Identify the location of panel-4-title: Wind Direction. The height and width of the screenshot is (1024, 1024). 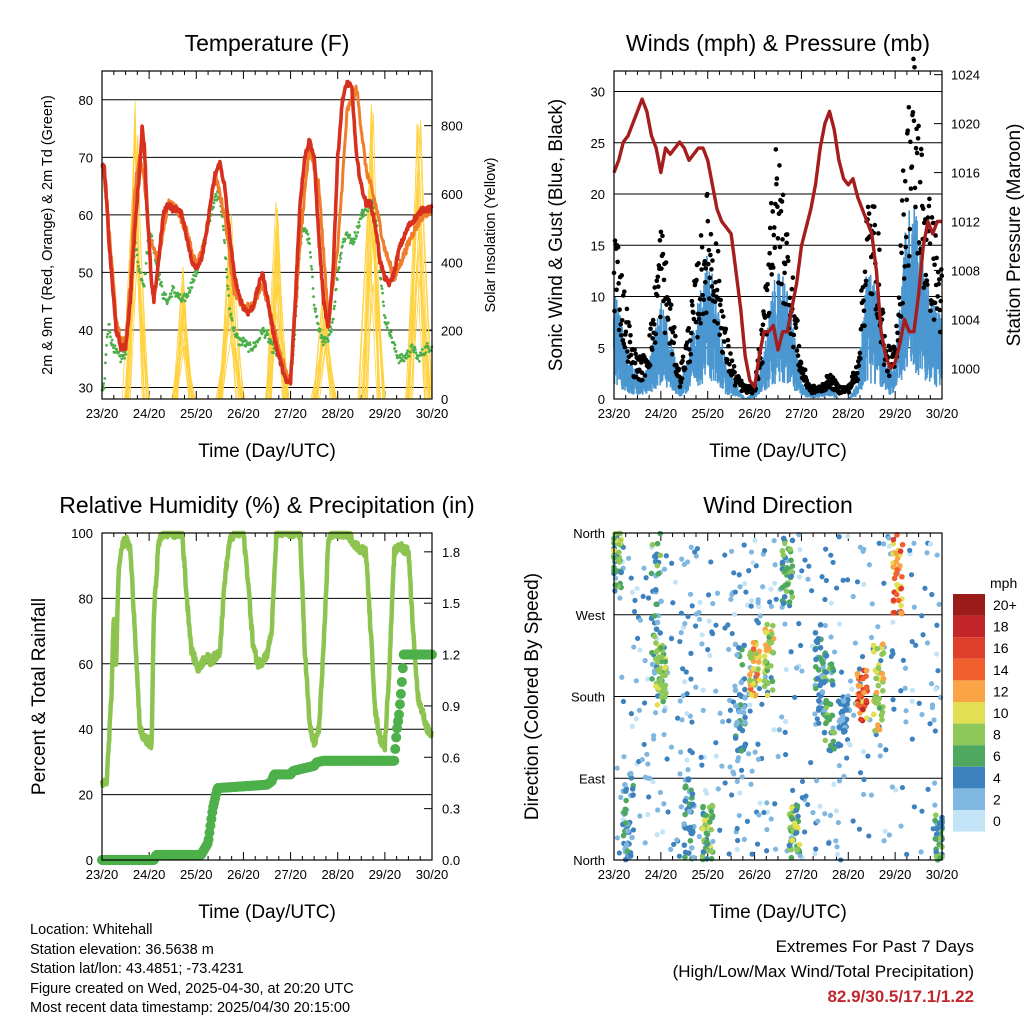
(778, 505).